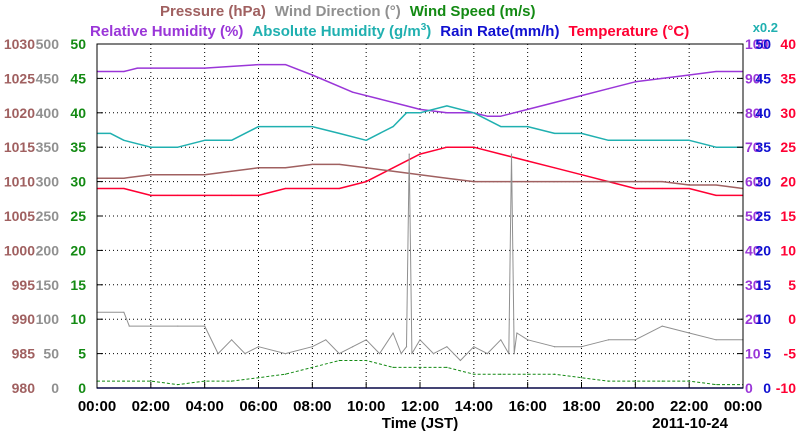  I want to click on legend-tail: ), so click(428, 31).